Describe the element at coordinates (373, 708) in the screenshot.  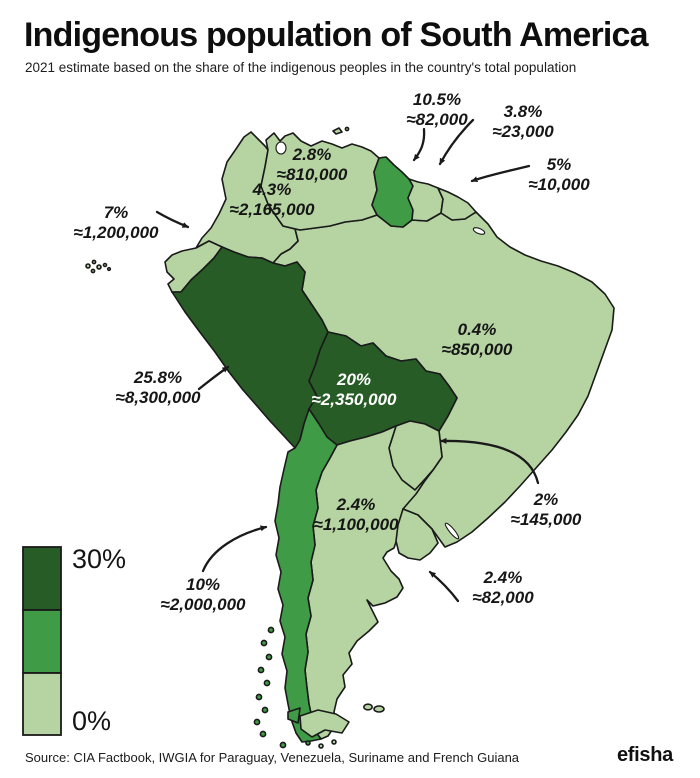
I see `falkland-islands` at that location.